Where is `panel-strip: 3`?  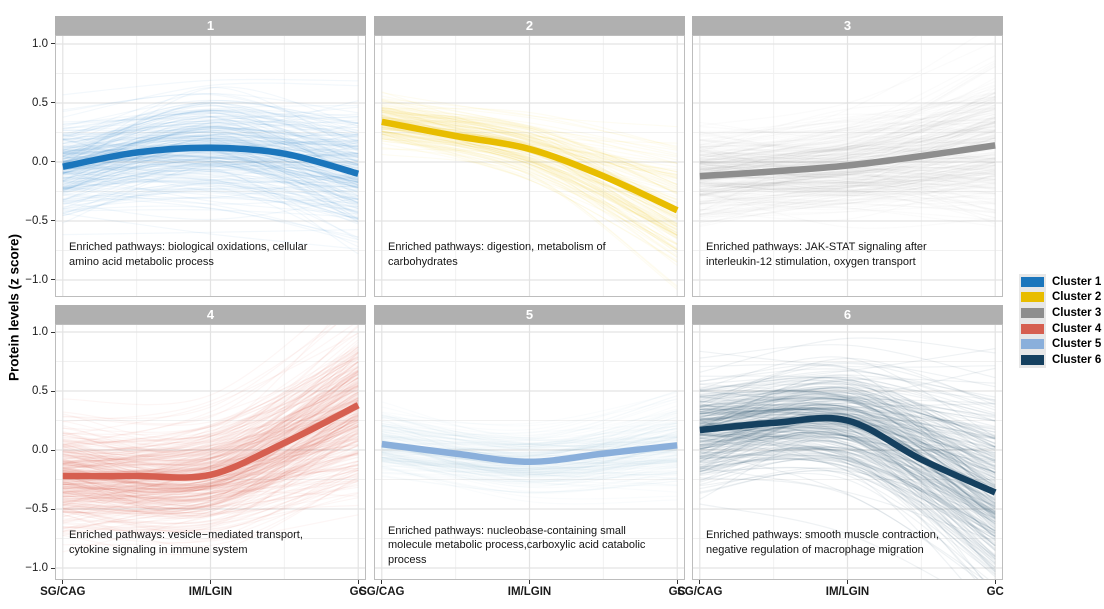 panel-strip: 3 is located at coordinates (847, 25).